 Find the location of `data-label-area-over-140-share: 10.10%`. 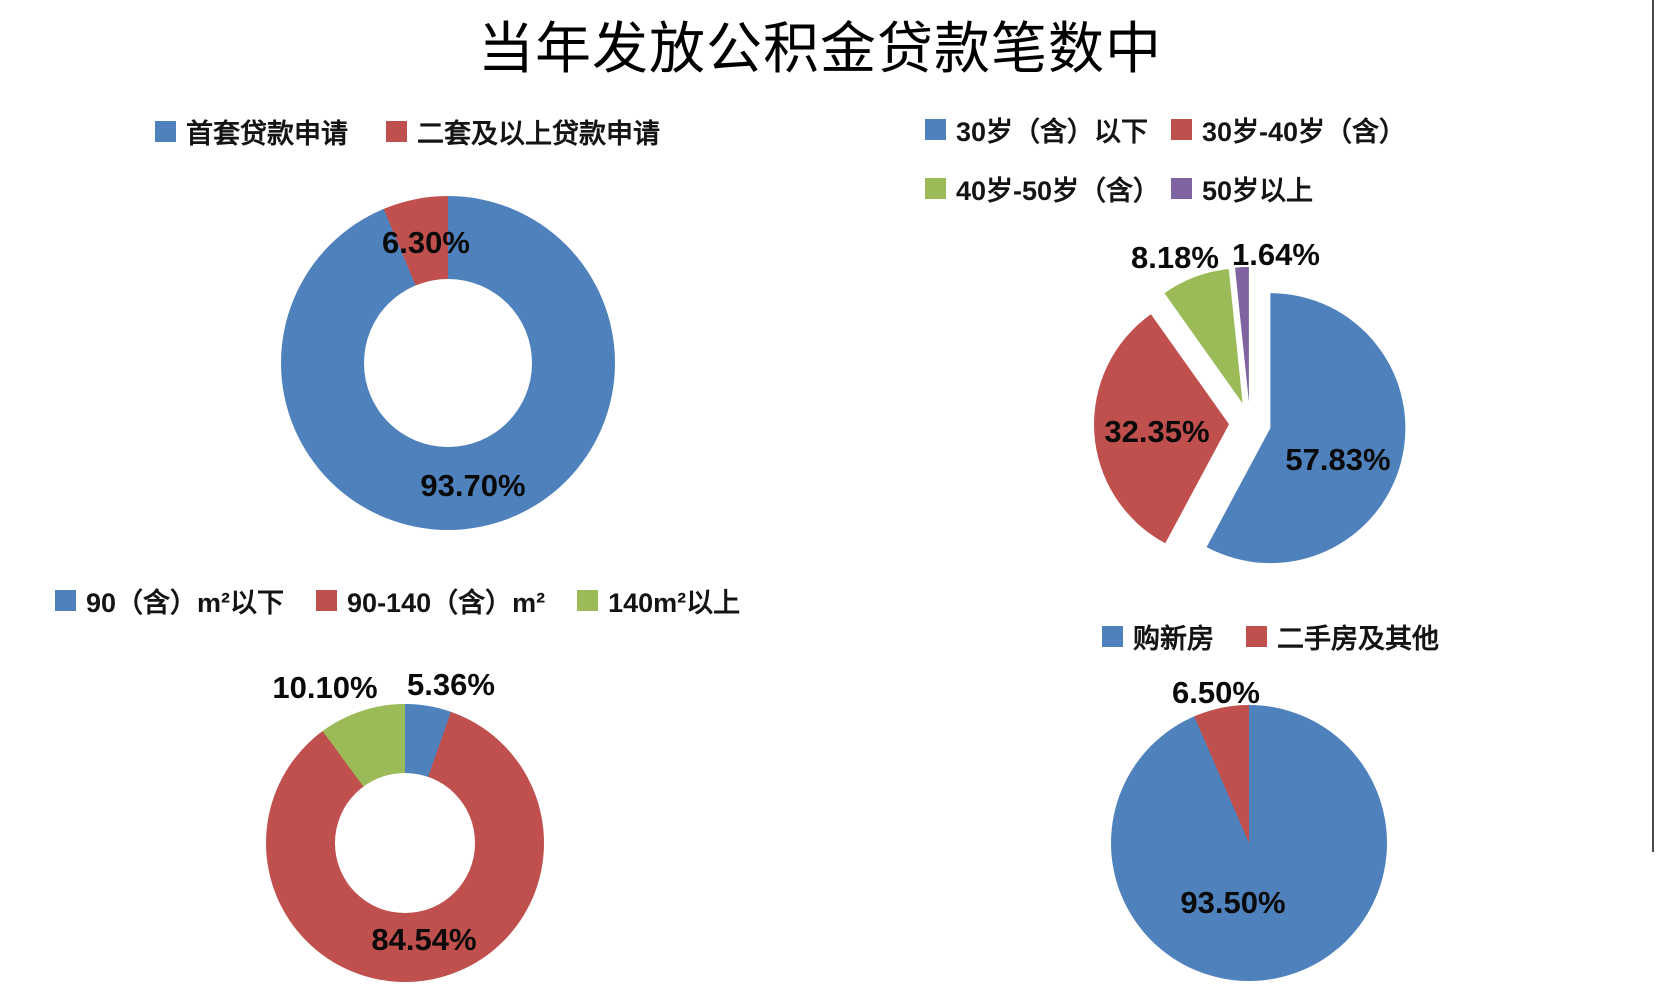

data-label-area-over-140-share: 10.10% is located at coordinates (325, 687).